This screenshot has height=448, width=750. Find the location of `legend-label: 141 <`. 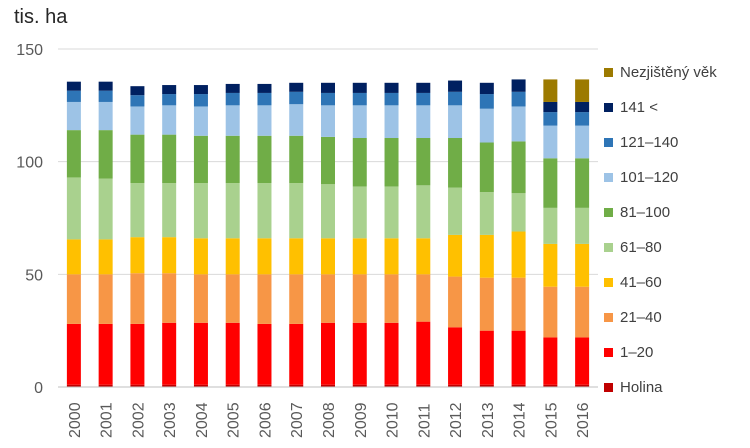

legend-label: 141 < is located at coordinates (639, 107).